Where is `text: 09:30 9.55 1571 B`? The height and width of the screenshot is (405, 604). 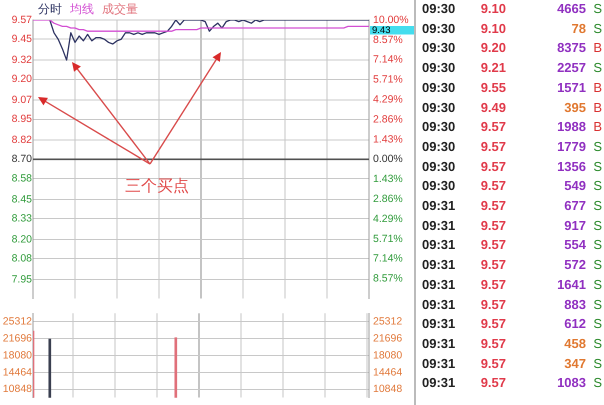
text: 09:30 9.55 1571 B is located at coordinates (512, 87).